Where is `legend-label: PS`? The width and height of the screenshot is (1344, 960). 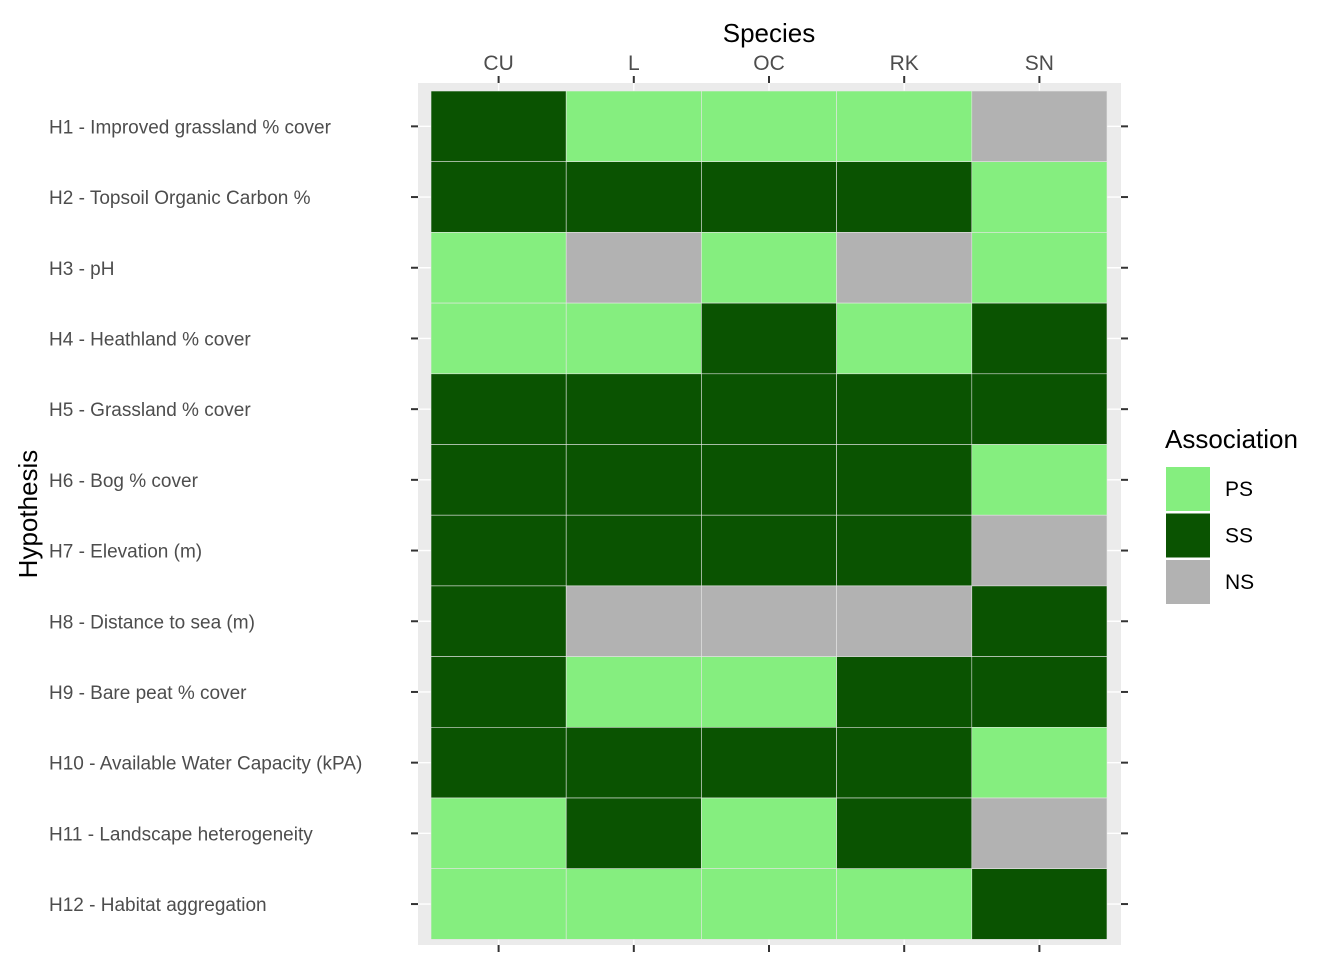
legend-label: PS is located at coordinates (1239, 489).